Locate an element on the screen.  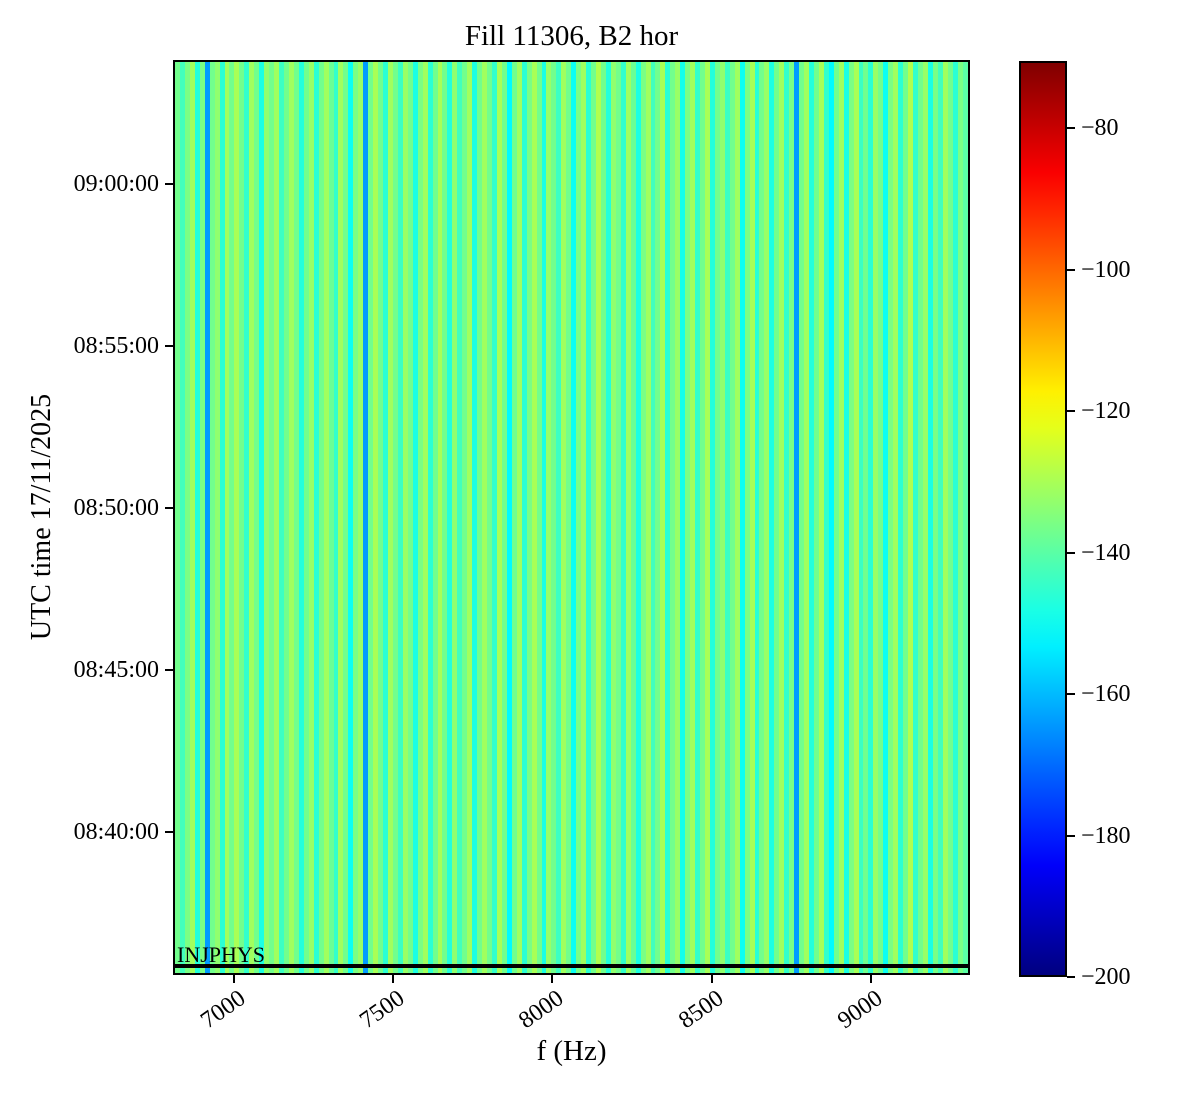
y-tick-label: 08:45:00 is located at coordinates (116, 670).